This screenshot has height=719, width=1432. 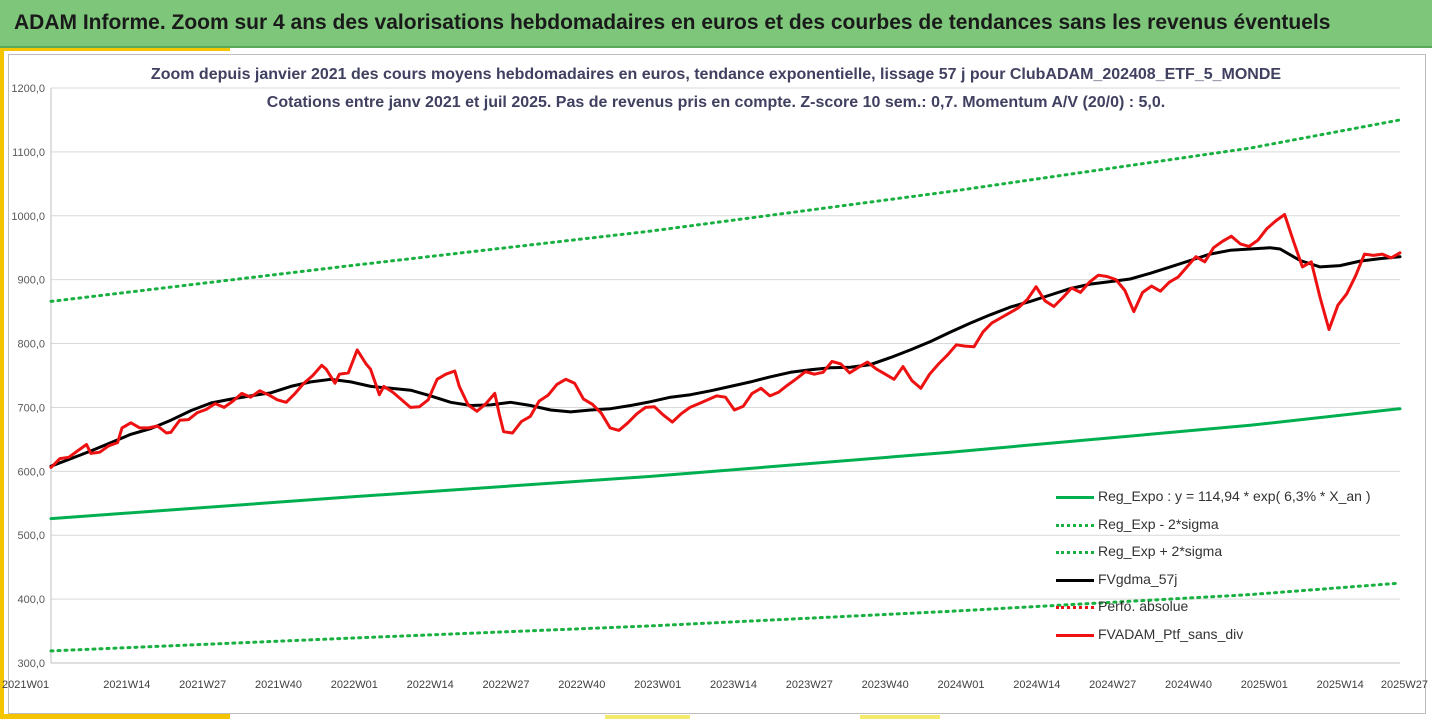 What do you see at coordinates (581, 685) in the screenshot?
I see `x-tick-label: 2022W40` at bounding box center [581, 685].